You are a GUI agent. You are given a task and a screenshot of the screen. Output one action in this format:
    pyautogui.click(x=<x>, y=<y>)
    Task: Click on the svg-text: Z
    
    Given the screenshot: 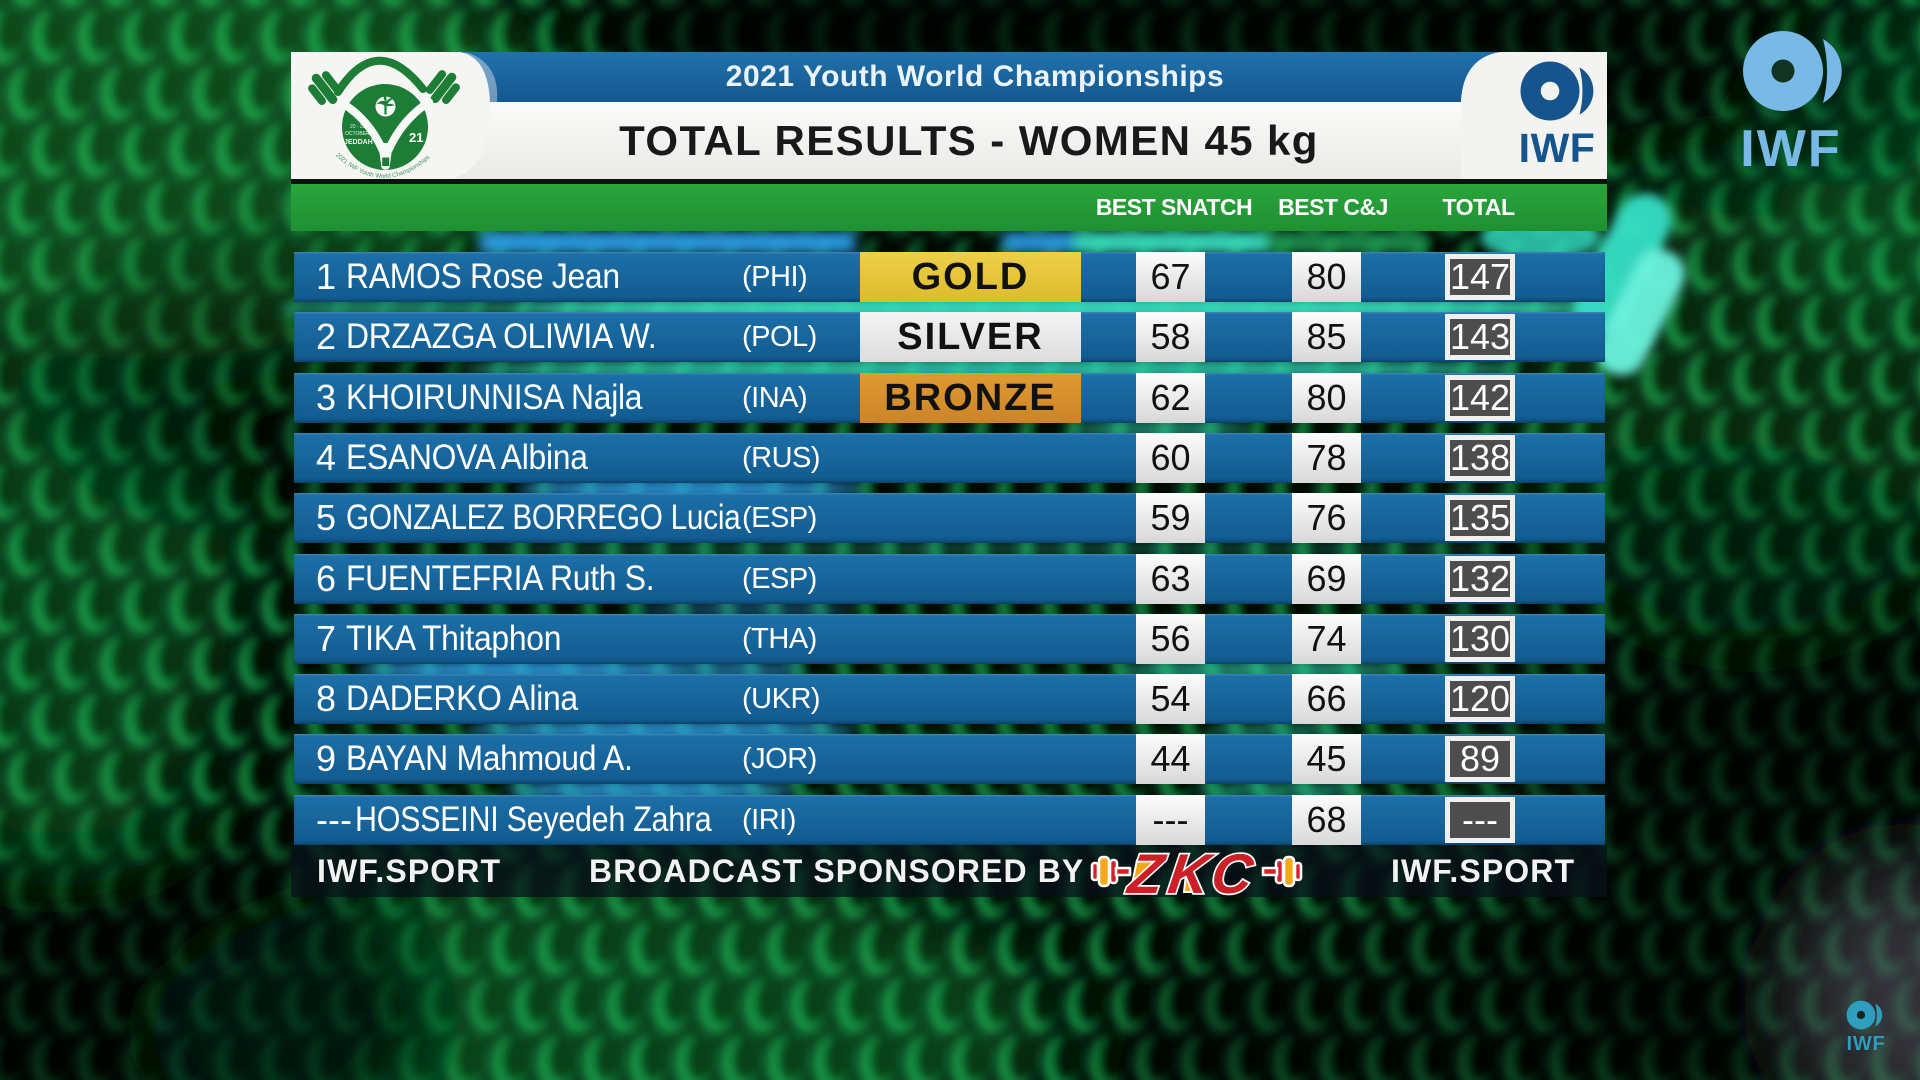 What is the action you would take?
    pyautogui.click(x=1147, y=872)
    